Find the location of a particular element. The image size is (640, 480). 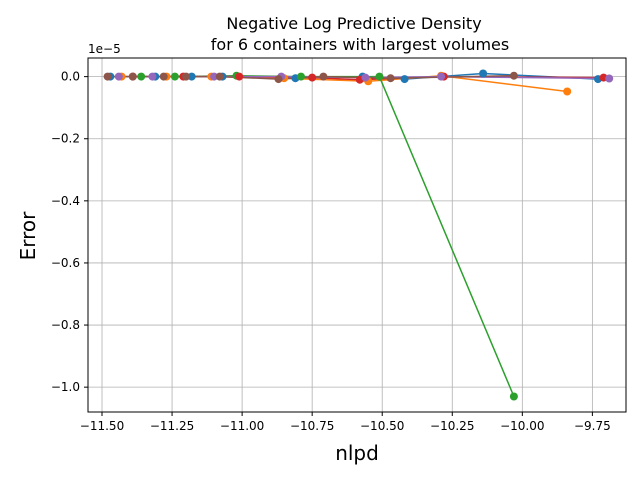

y-tick-label: −0.4 is located at coordinates (65, 201).